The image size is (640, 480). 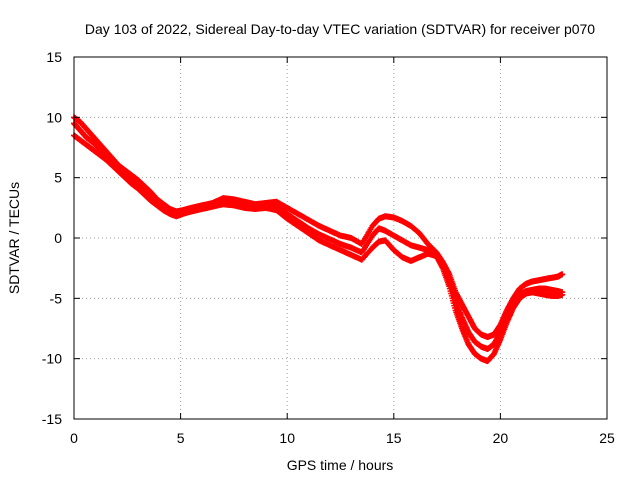 I want to click on y-tick-label: -15, so click(x=52, y=419).